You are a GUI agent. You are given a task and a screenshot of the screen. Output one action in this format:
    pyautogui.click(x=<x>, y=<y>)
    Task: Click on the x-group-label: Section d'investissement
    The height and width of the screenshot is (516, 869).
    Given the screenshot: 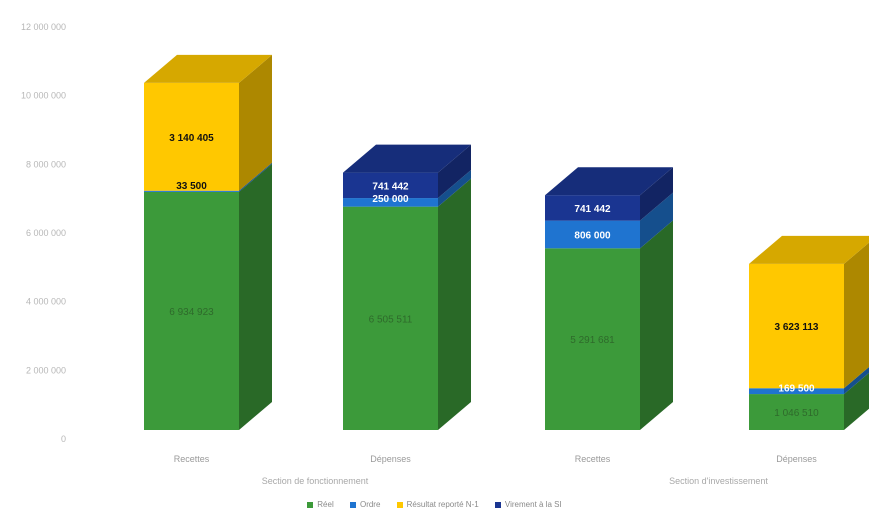 What is the action you would take?
    pyautogui.click(x=718, y=481)
    